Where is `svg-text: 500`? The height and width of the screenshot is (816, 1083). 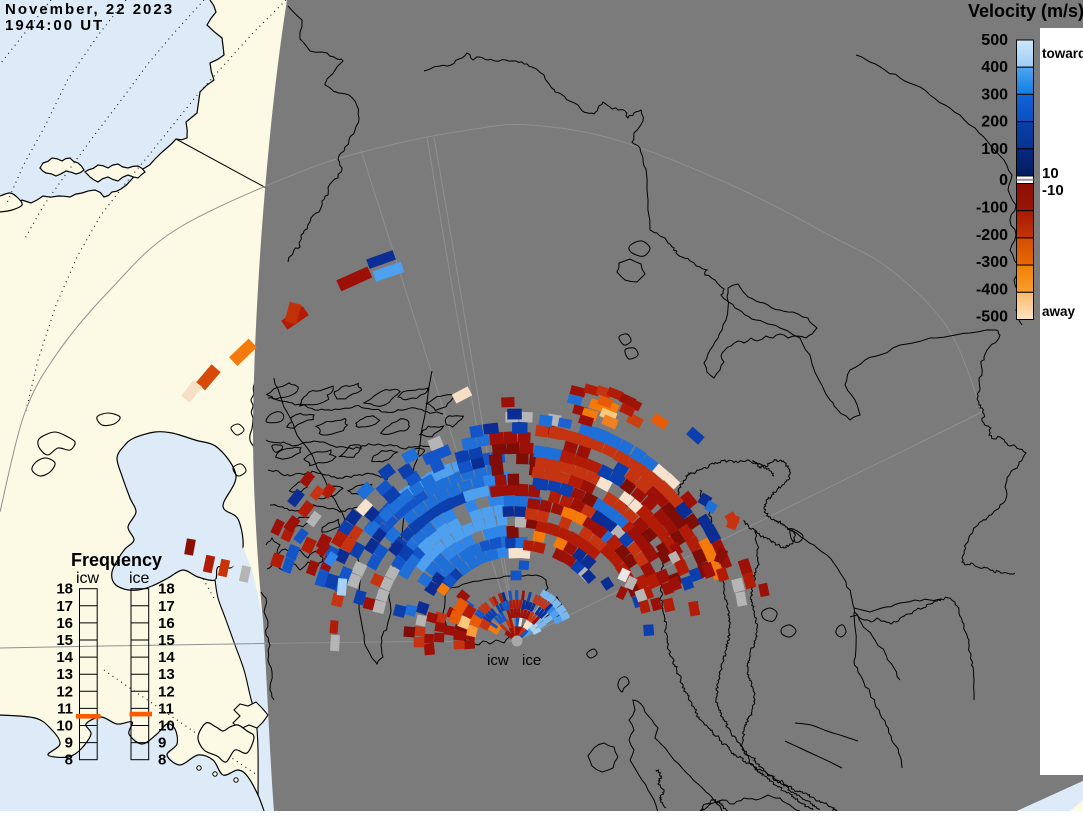 svg-text: 500 is located at coordinates (994, 40).